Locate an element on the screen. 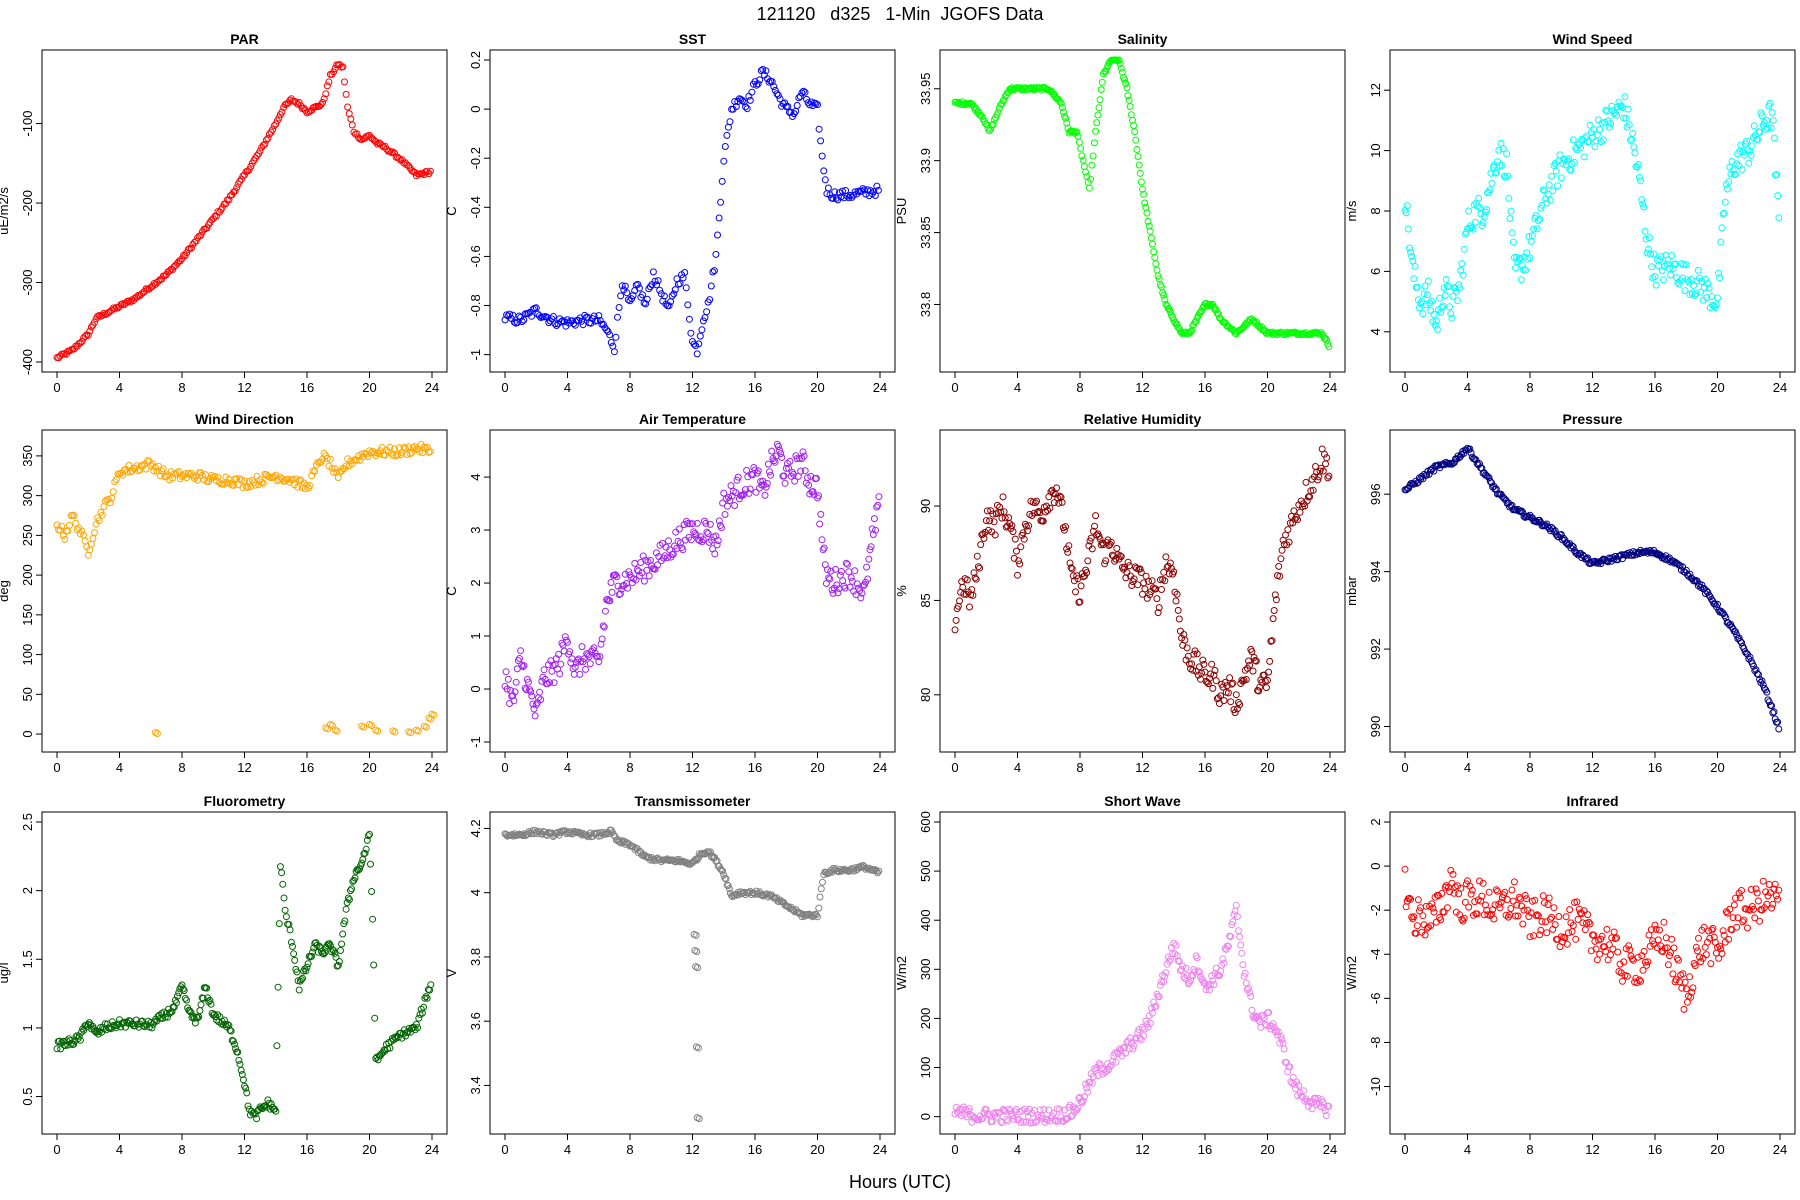 The width and height of the screenshot is (1800, 1200). y-tick-label: 0 is located at coordinates (1375, 865).